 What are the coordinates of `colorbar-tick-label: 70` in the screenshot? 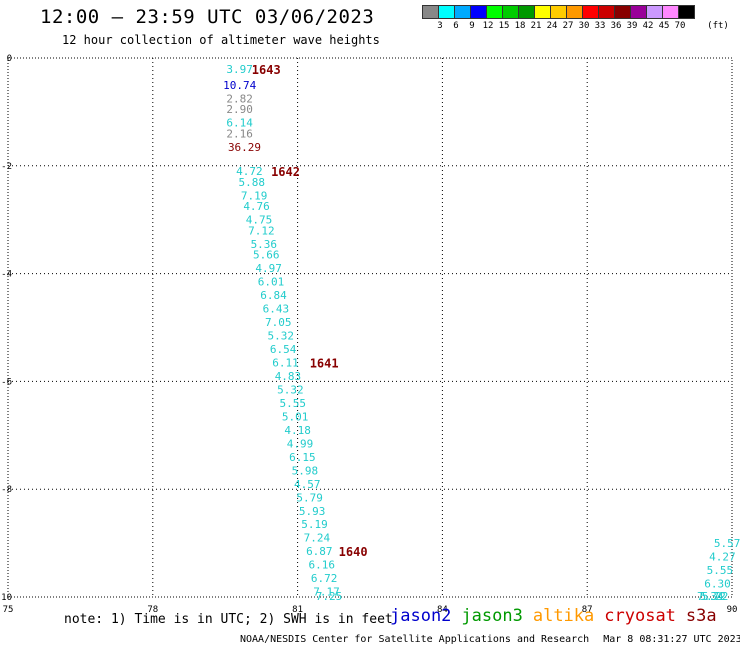 It's located at (680, 26).